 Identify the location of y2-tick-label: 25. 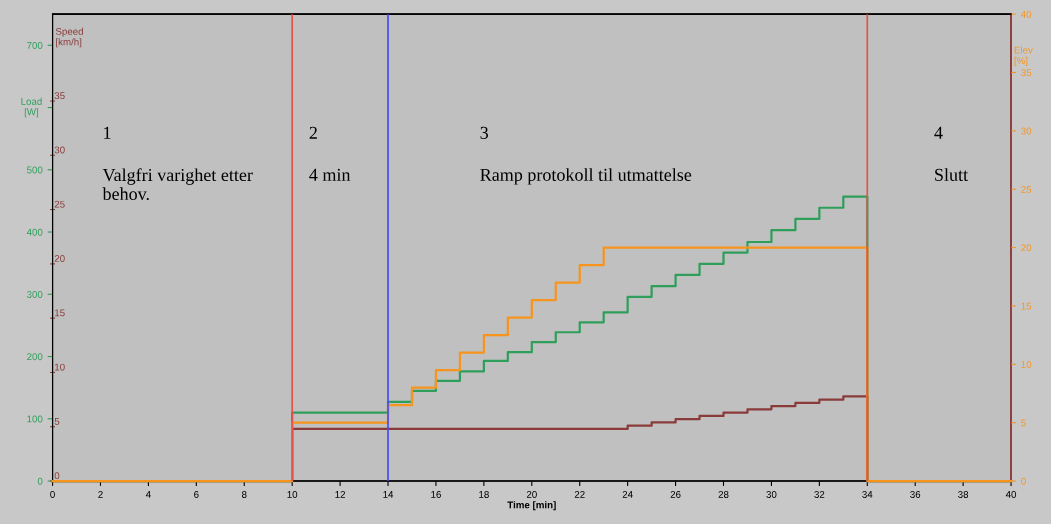
(59, 204).